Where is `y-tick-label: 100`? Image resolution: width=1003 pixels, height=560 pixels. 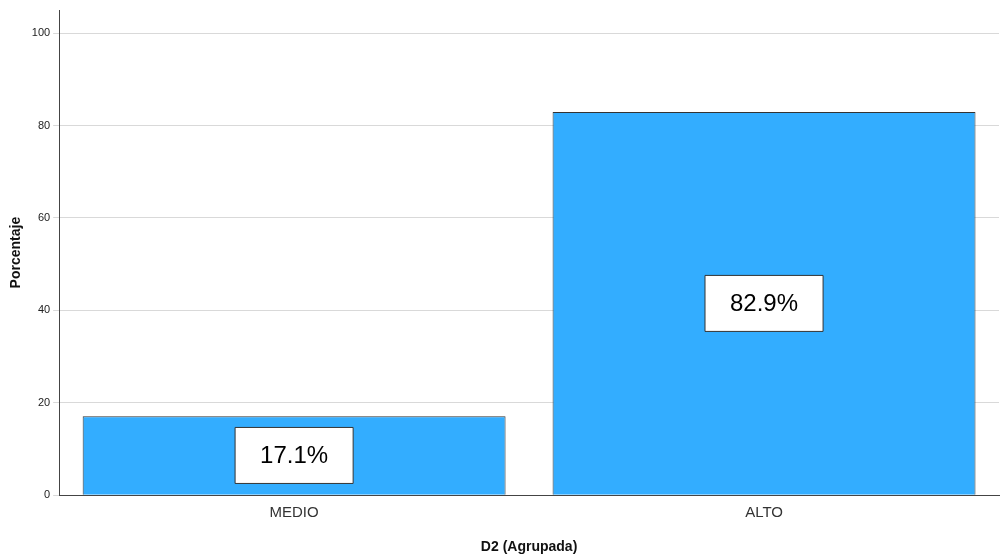 y-tick-label: 100 is located at coordinates (41, 32).